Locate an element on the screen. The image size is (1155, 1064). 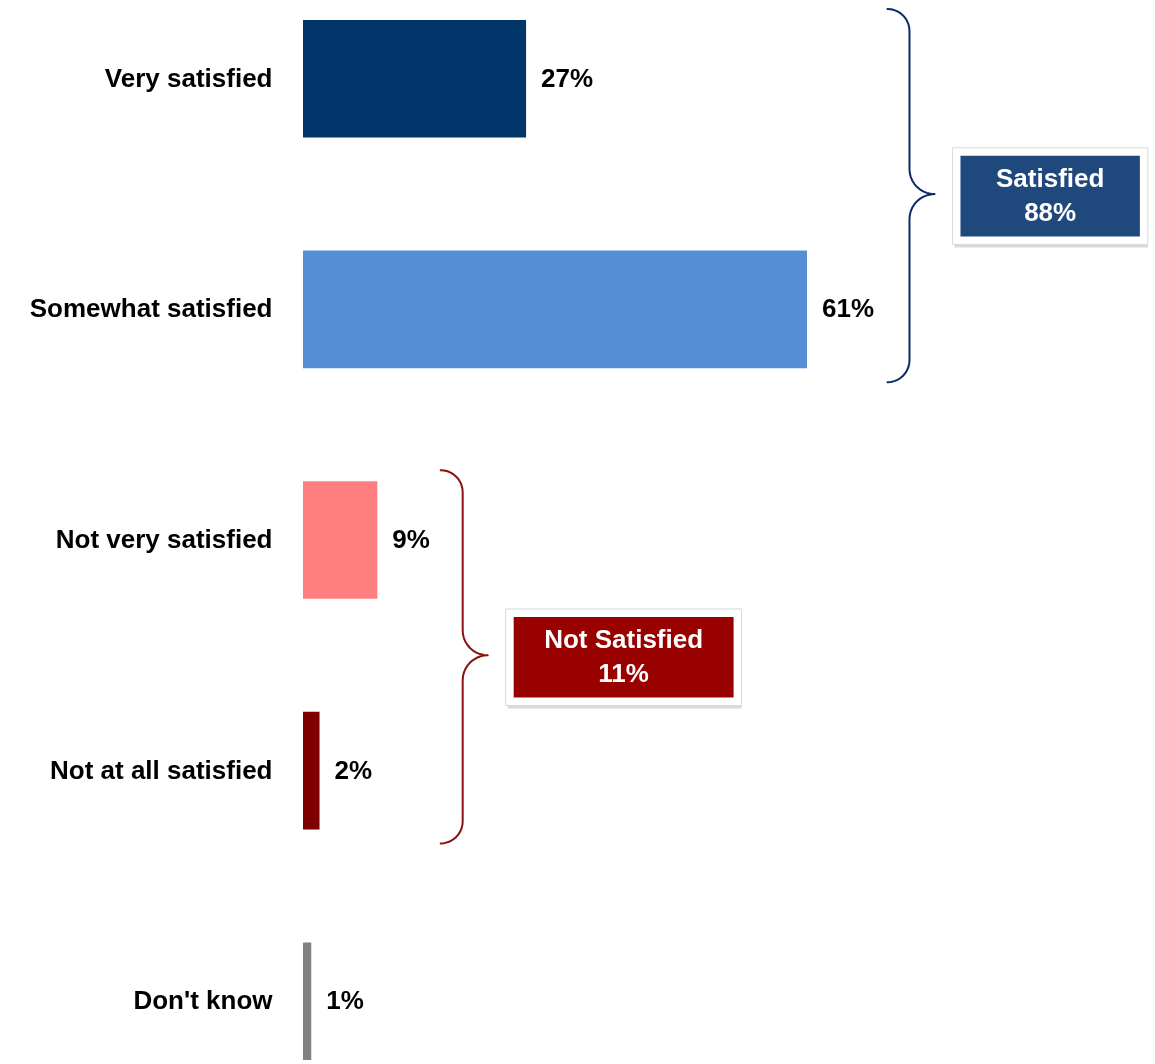
y-tick-label: Not at all satisfied is located at coordinates (161, 769).